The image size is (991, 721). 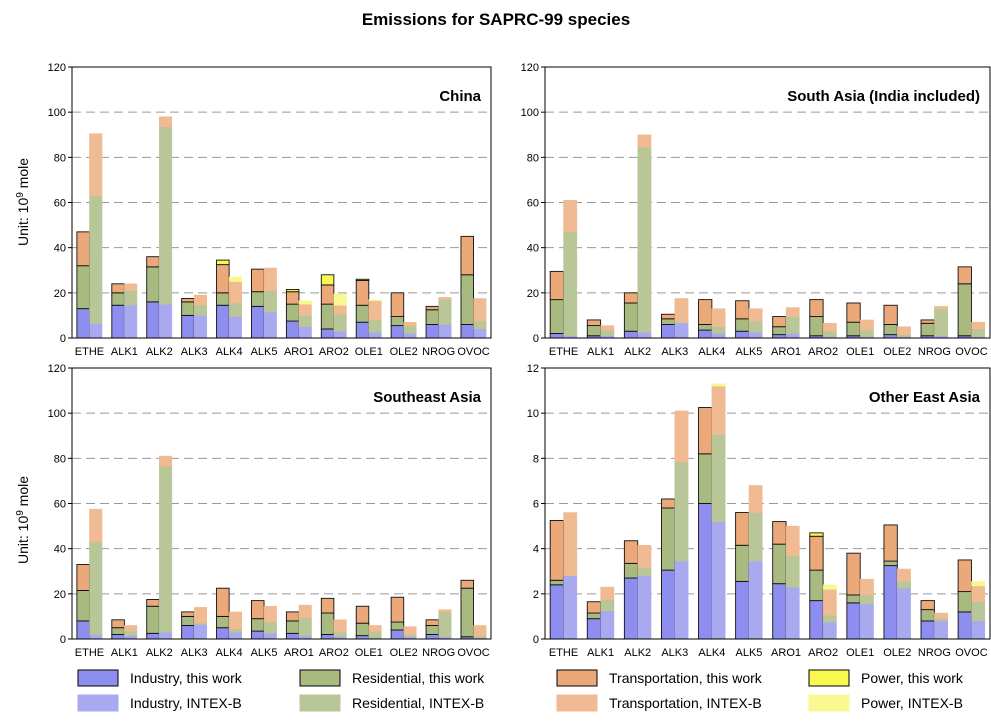 I want to click on bar-nrog-transportation-intex-b, so click(x=445, y=298).